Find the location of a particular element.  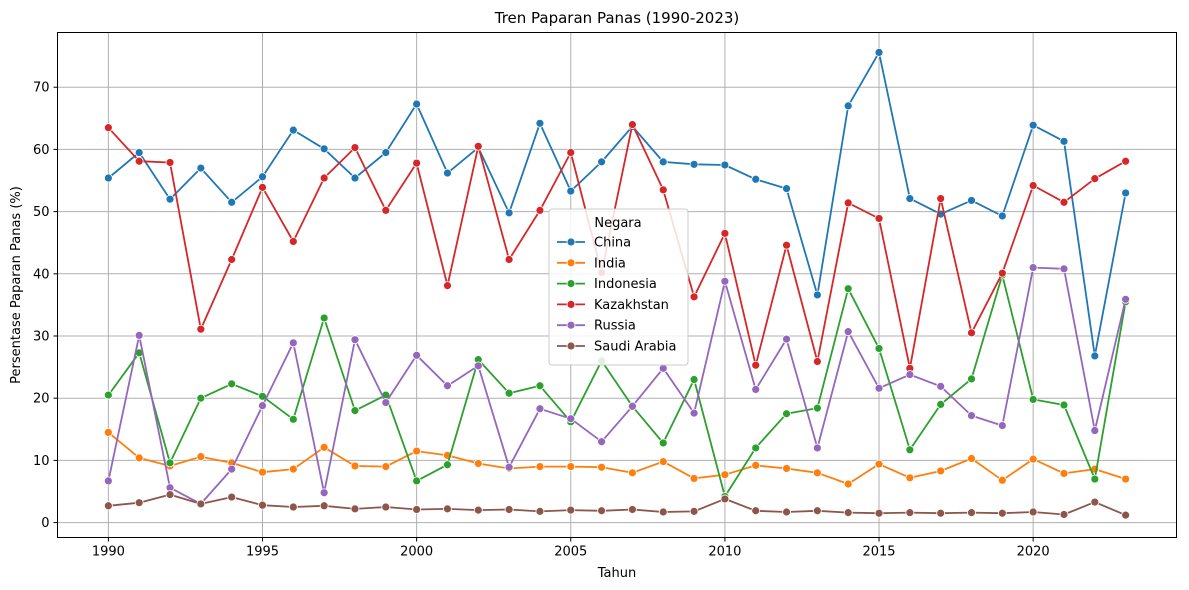

x-axis-label: Tahun is located at coordinates (616, 573).